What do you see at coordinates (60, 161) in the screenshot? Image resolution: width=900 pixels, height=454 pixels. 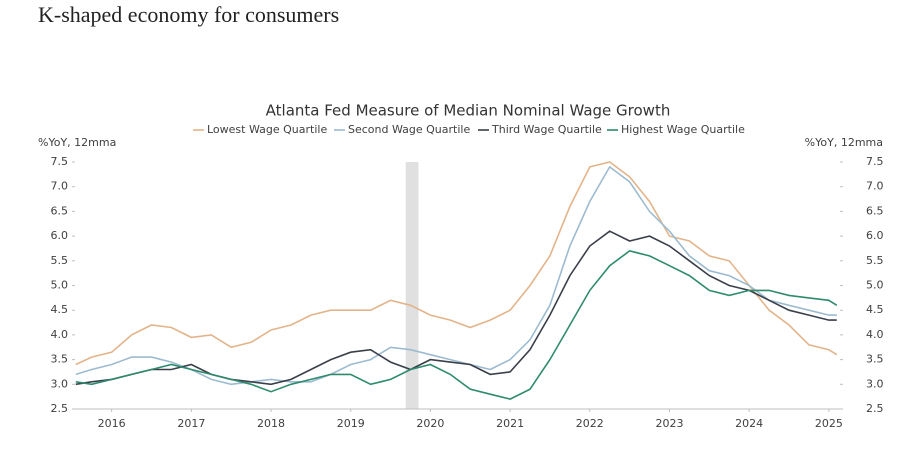 I see `y-tick-label: 7.5` at bounding box center [60, 161].